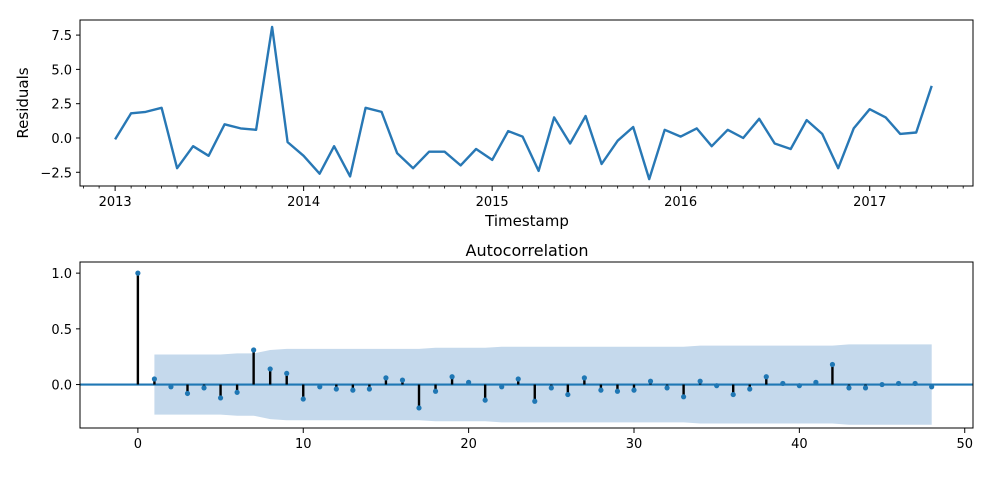 Image resolution: width=995 pixels, height=502 pixels. What do you see at coordinates (492, 202) in the screenshot?
I see `x-tick-label: 2015` at bounding box center [492, 202].